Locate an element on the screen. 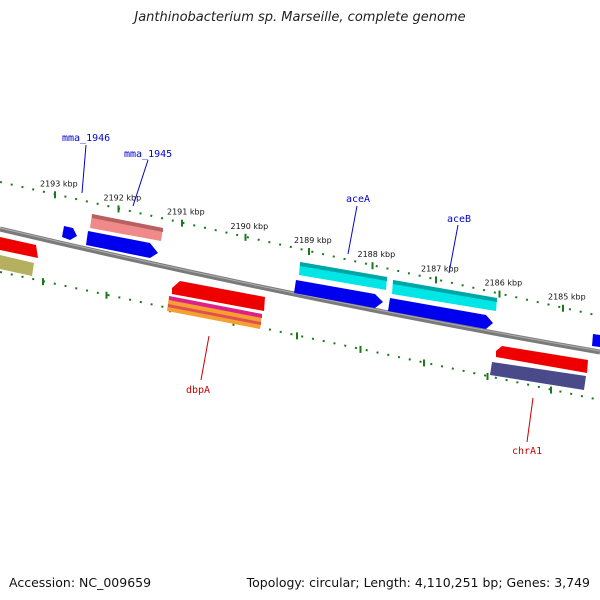 The width and height of the screenshot is (600, 600). gene-label-chrA1: chrA1 is located at coordinates (527, 451).